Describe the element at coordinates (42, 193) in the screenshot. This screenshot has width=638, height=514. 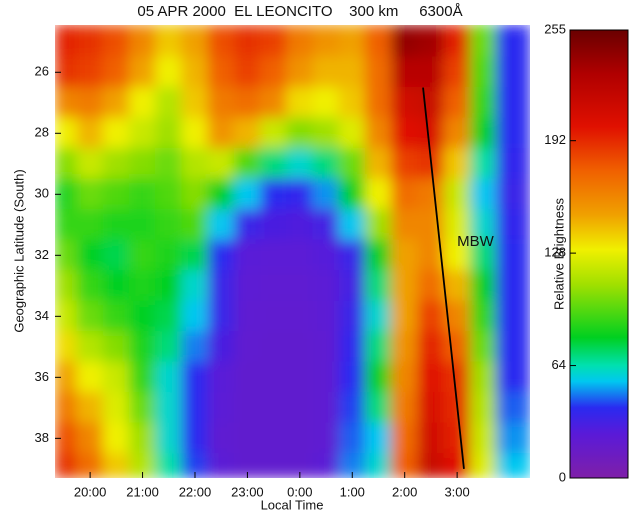
I see `y-tick-label: 30` at that location.